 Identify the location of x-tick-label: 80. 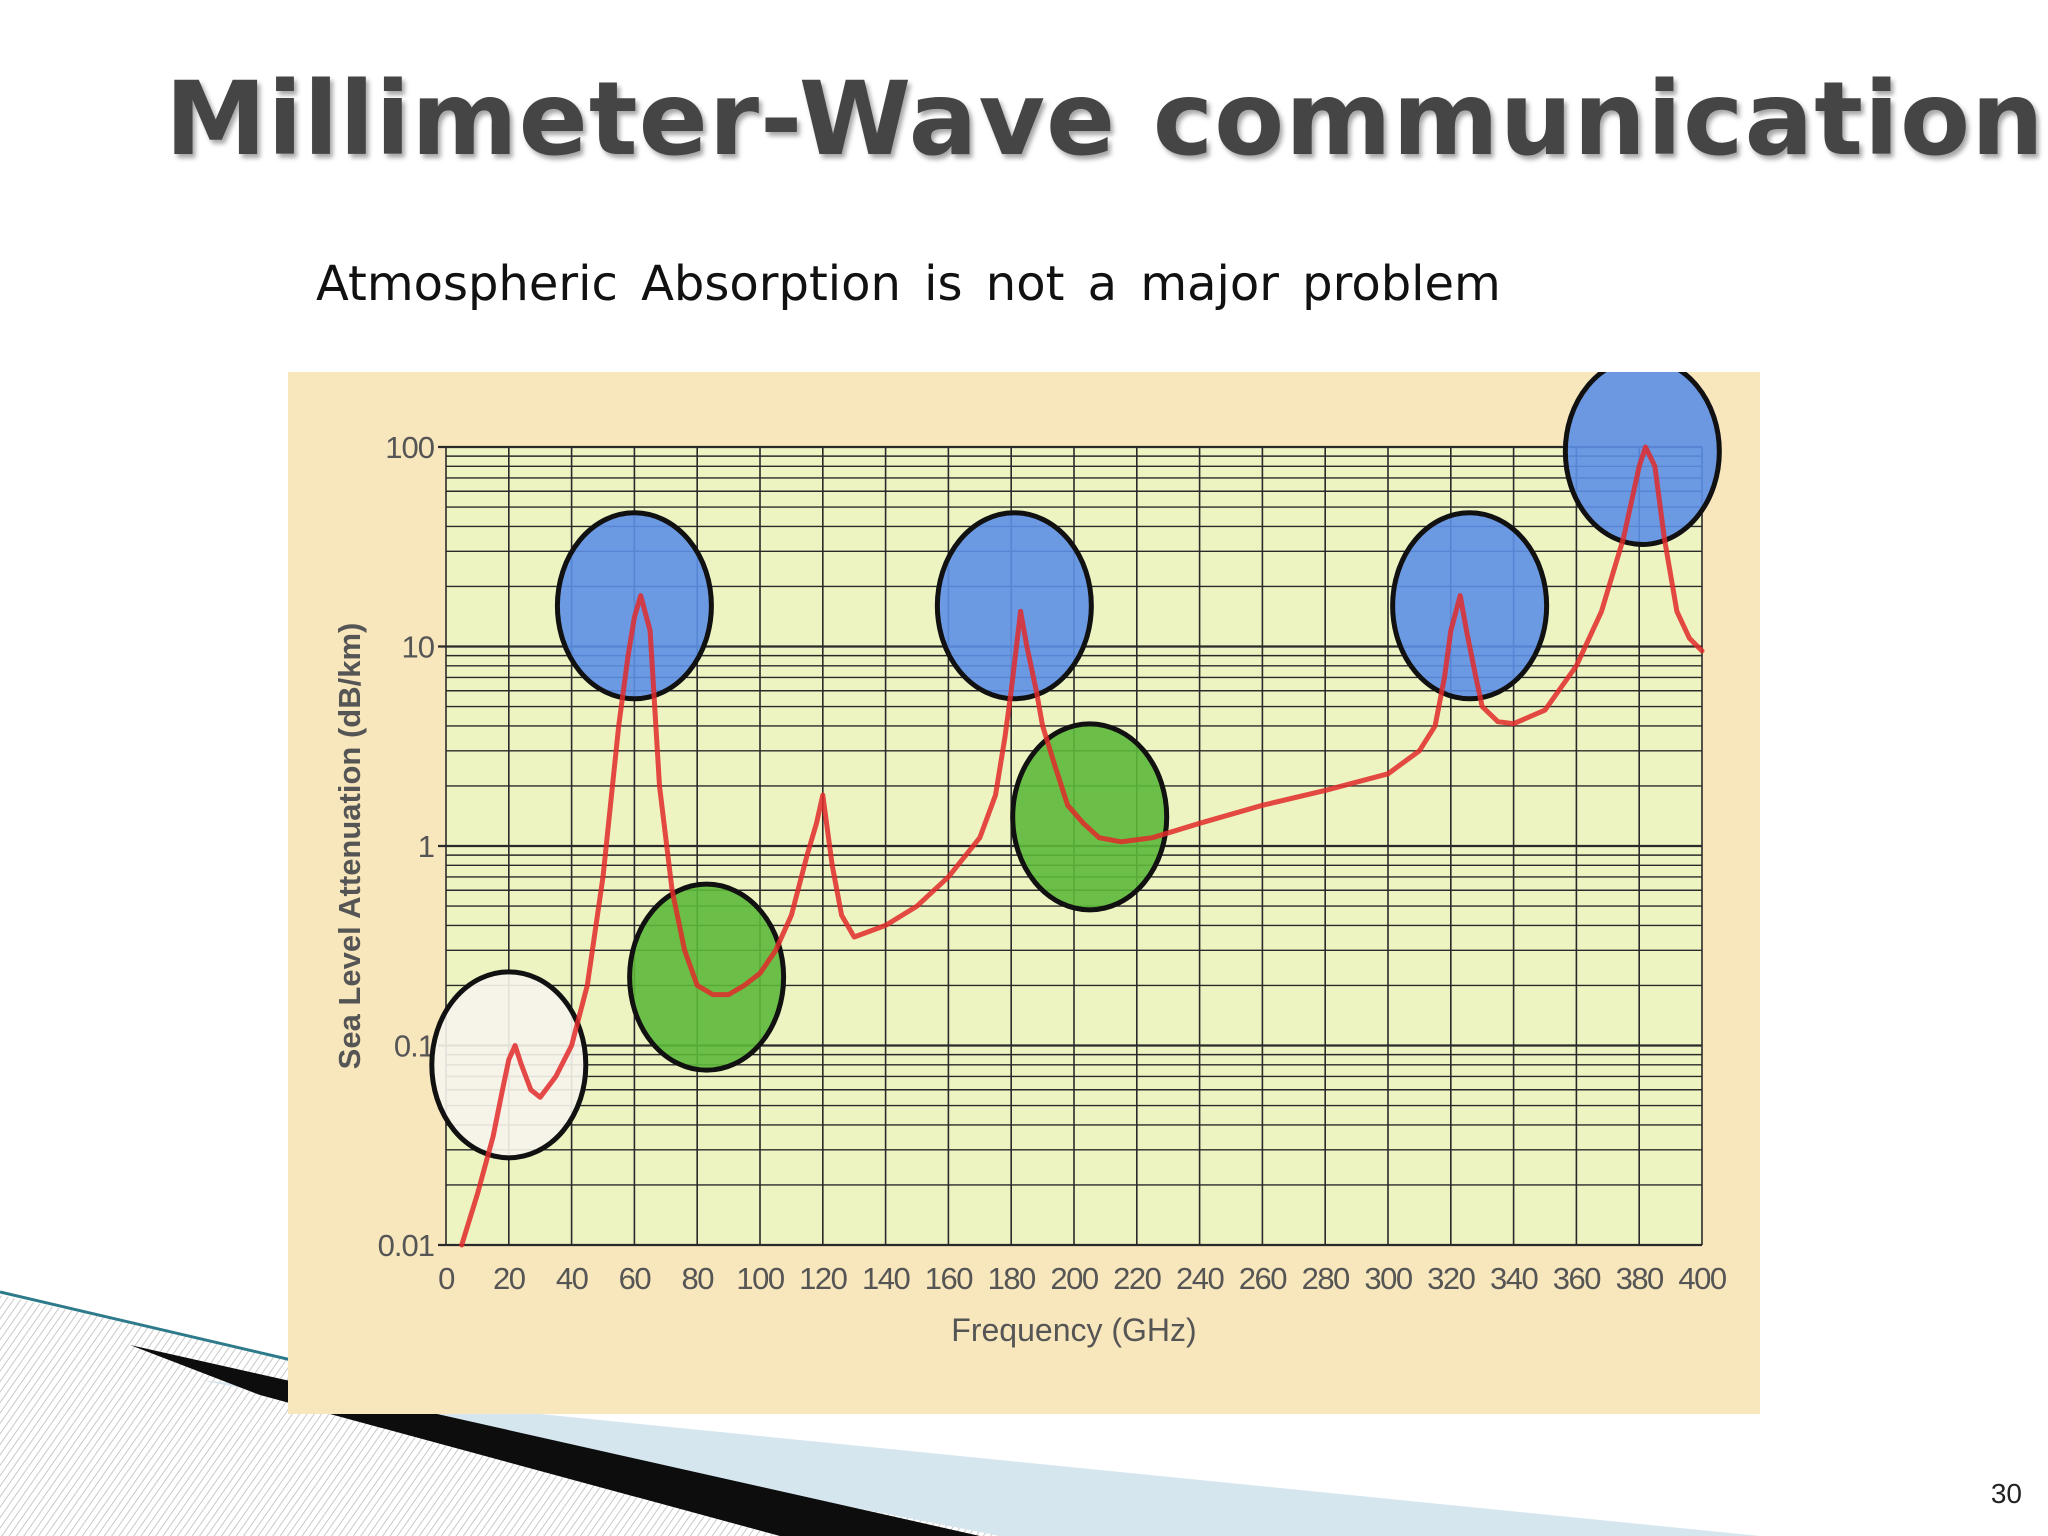
(697, 1278).